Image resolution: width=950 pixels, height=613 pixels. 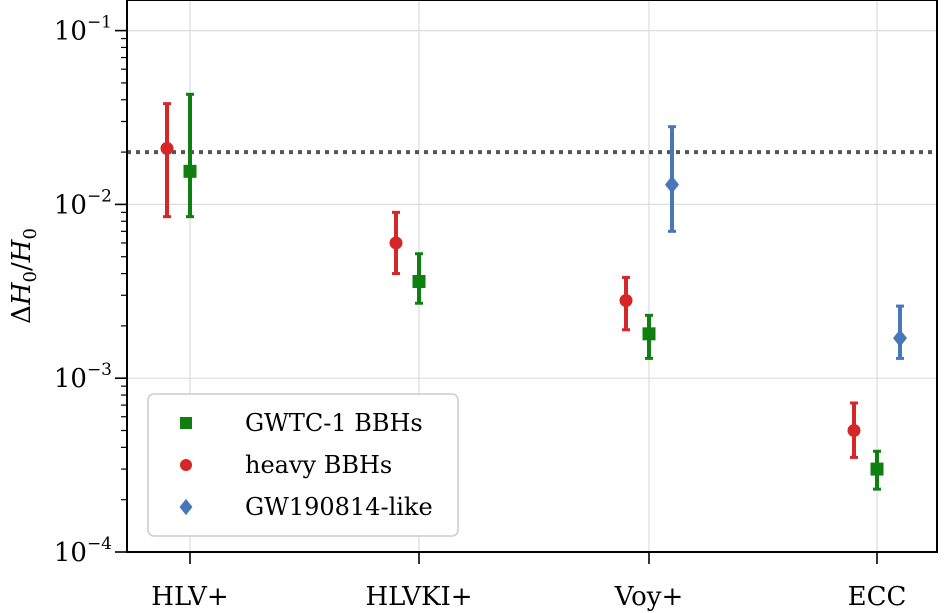 I want to click on y-tick-label-3: 10⁻⁴, so click(x=83, y=551).